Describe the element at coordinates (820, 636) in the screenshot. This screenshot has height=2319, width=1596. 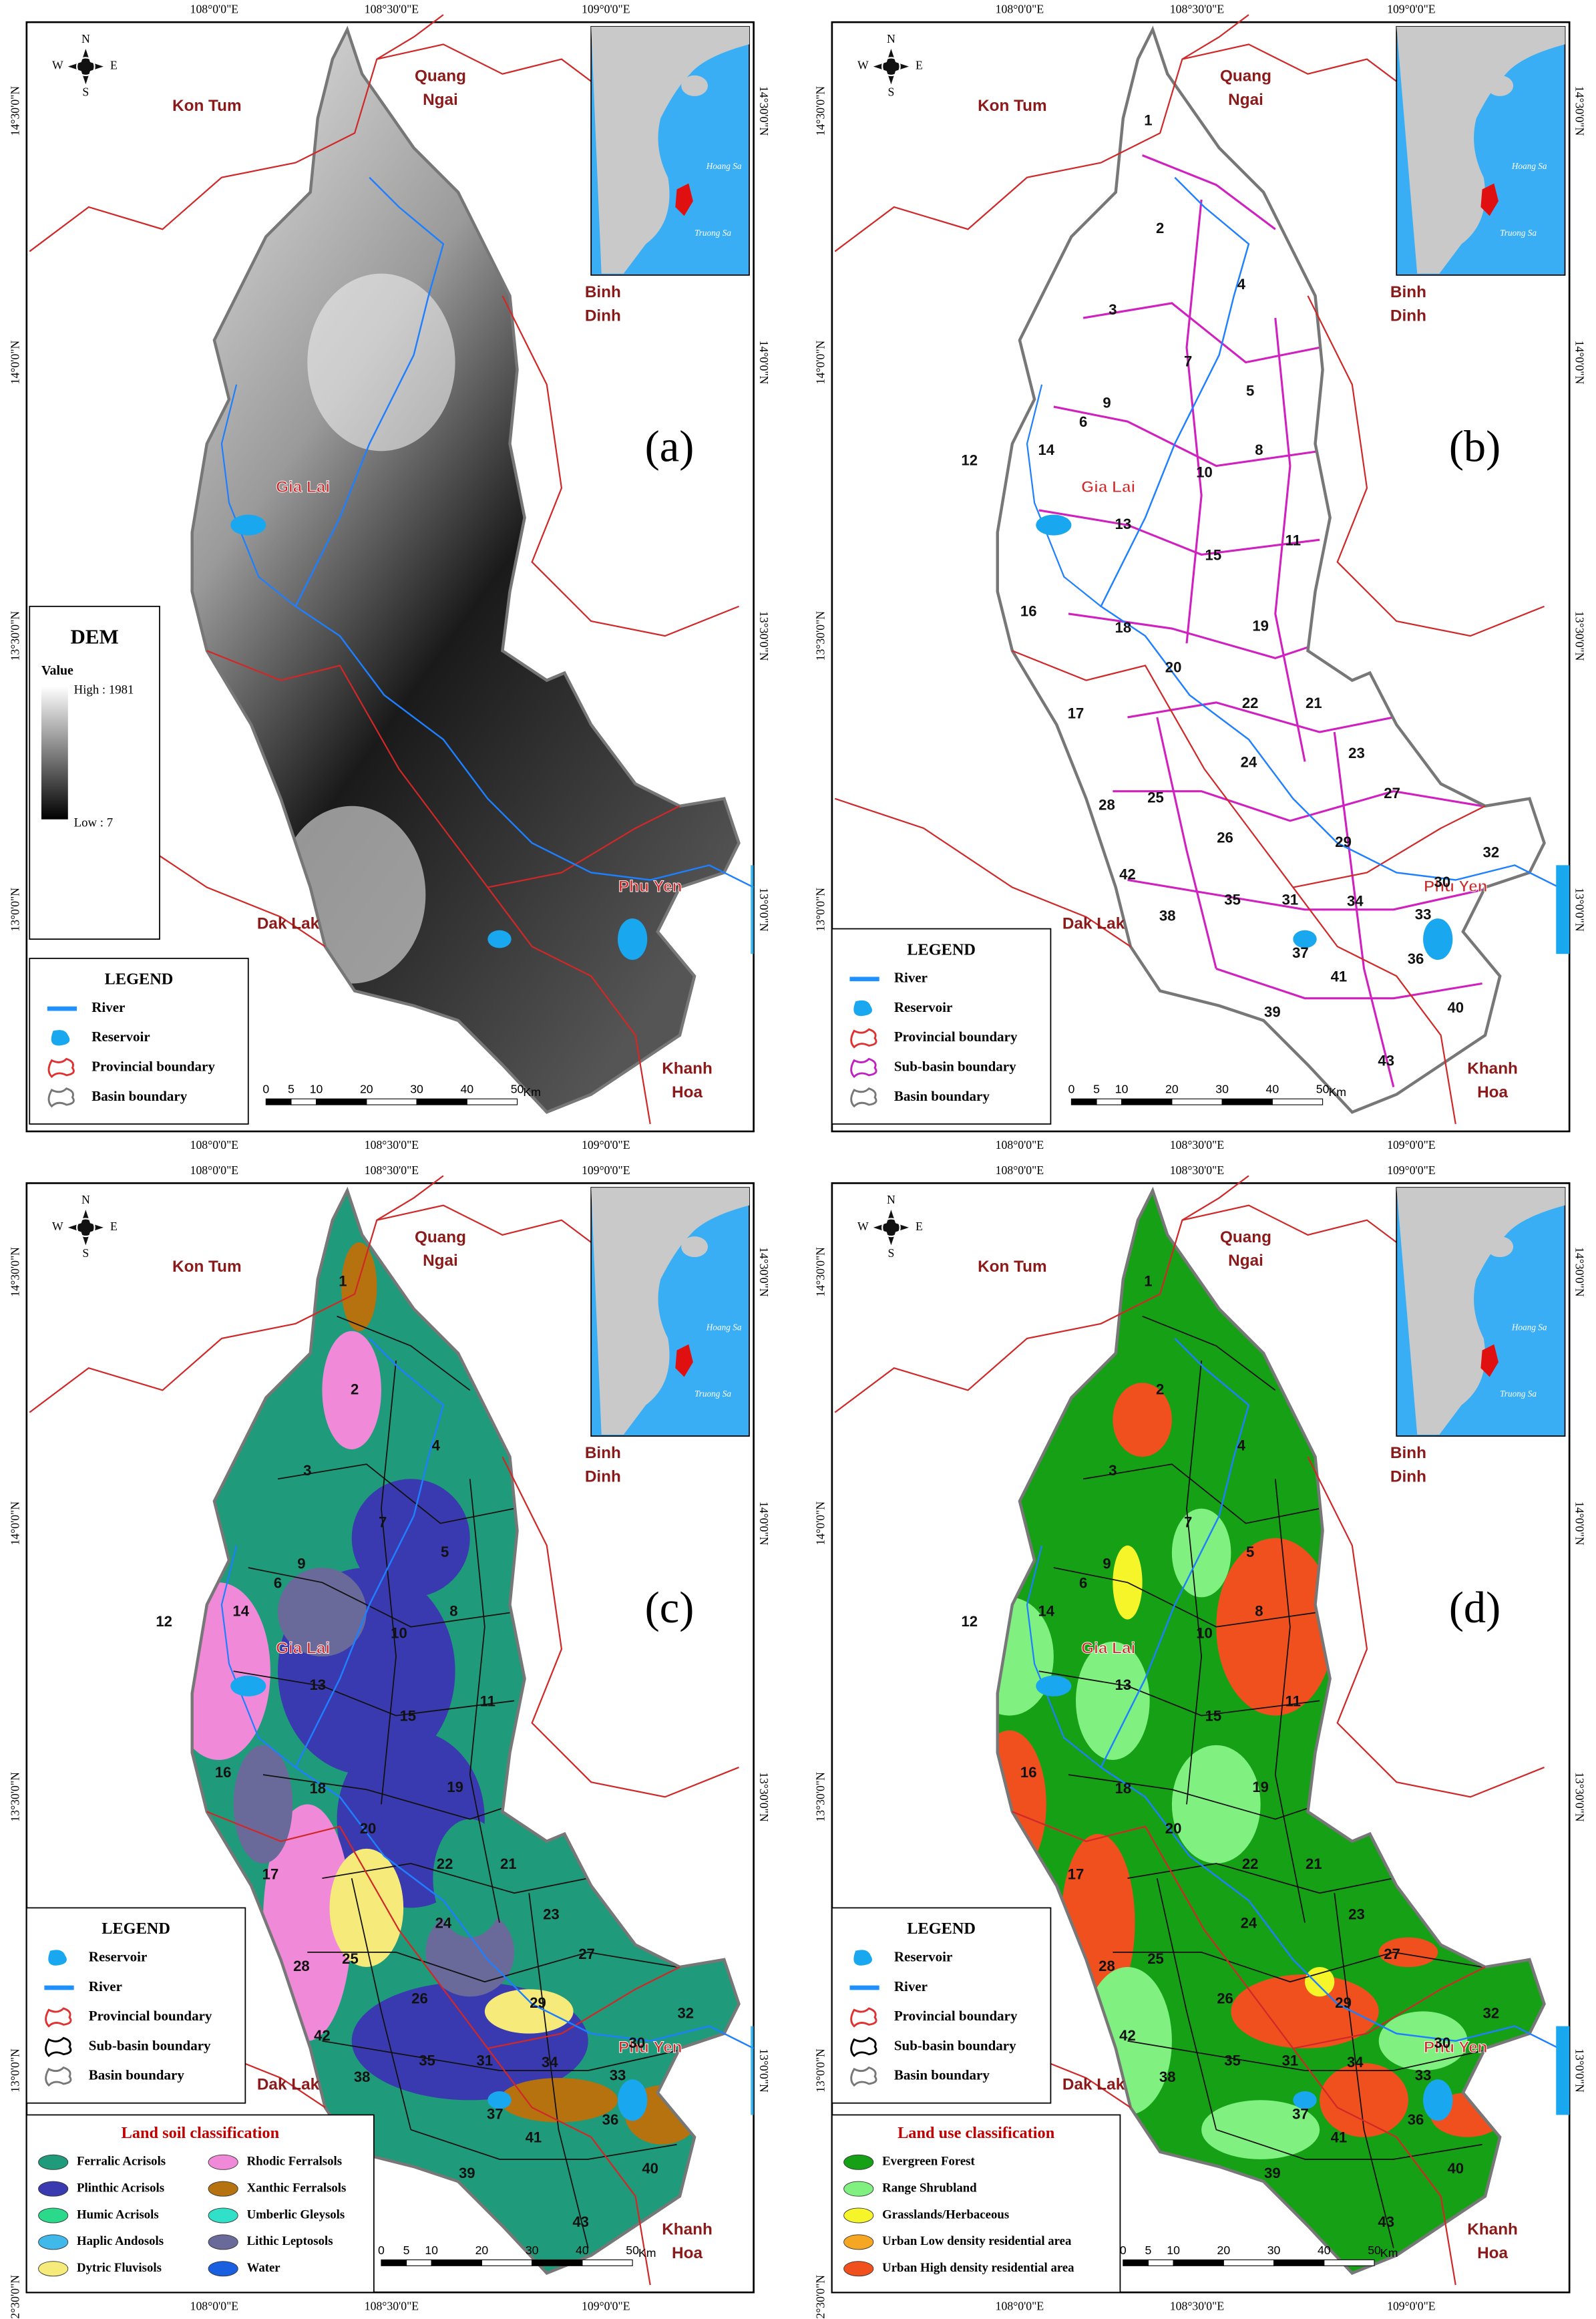
I see `latitude-label: 13°30'0"N` at that location.